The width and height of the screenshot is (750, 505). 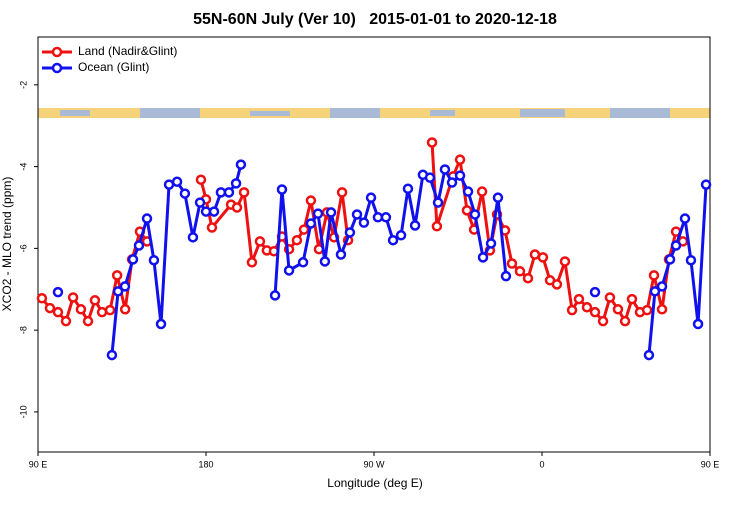 What do you see at coordinates (374, 113) in the screenshot?
I see `map-strip` at bounding box center [374, 113].